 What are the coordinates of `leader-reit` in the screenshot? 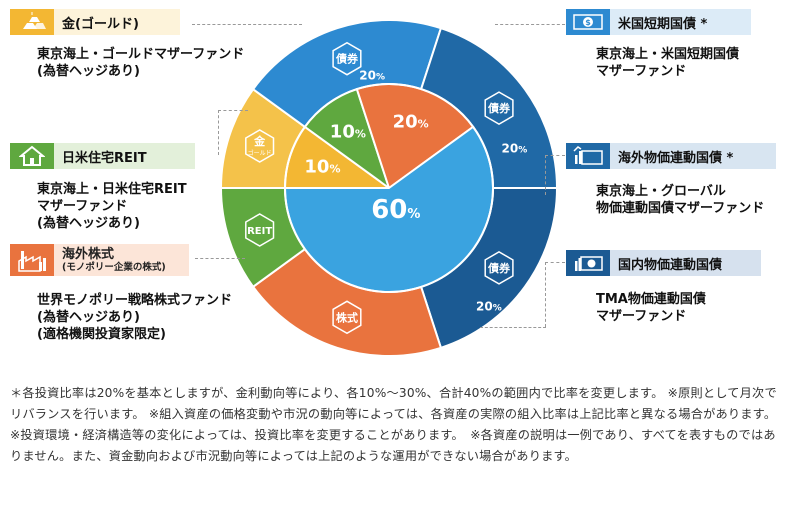 It's located at (219, 132).